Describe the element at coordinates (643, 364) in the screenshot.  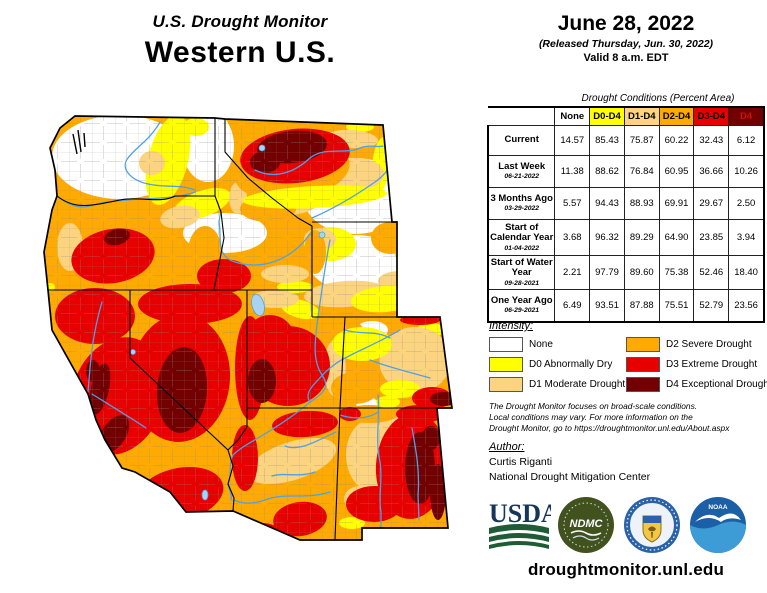
I see `swatch-d3` at that location.